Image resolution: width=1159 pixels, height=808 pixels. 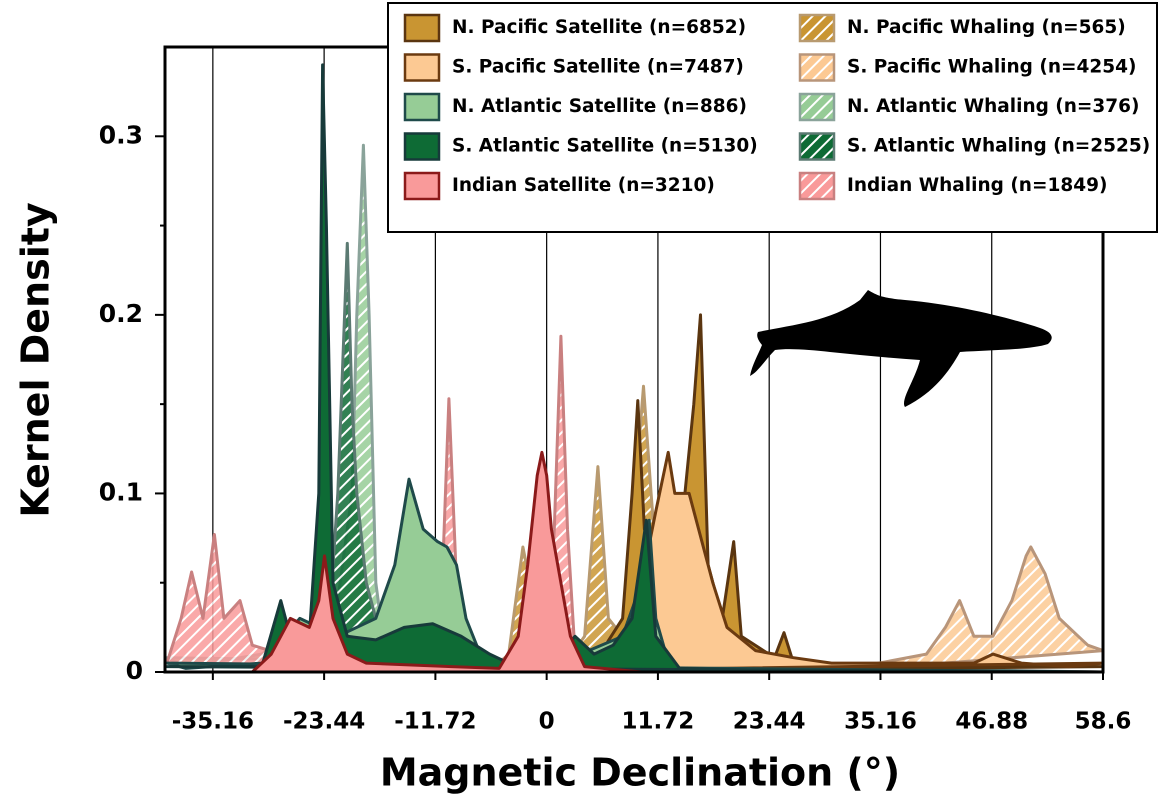 I want to click on x-tick-label: -35.16, so click(x=213, y=722).